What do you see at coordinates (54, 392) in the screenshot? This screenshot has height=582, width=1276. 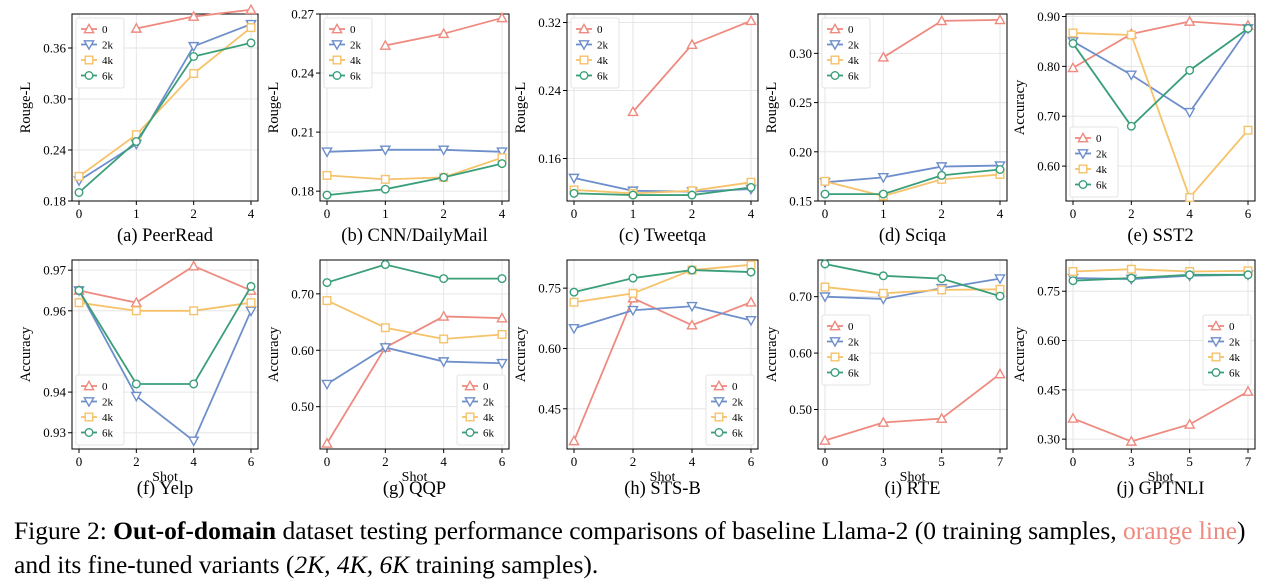 I see `y-tick-label: 0.94` at bounding box center [54, 392].